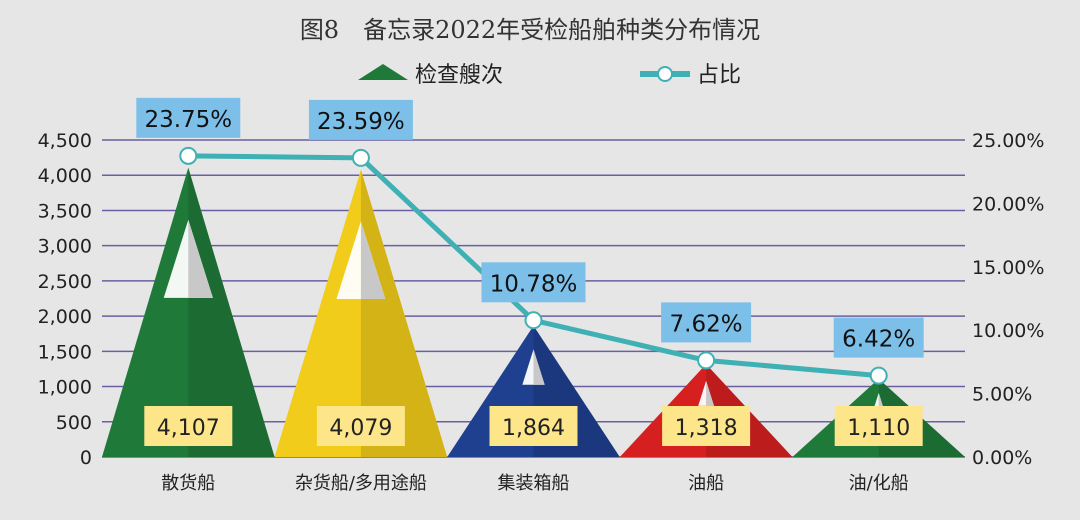 The image size is (1080, 520). What do you see at coordinates (706, 483) in the screenshot?
I see `x-category-label: 油船` at bounding box center [706, 483].